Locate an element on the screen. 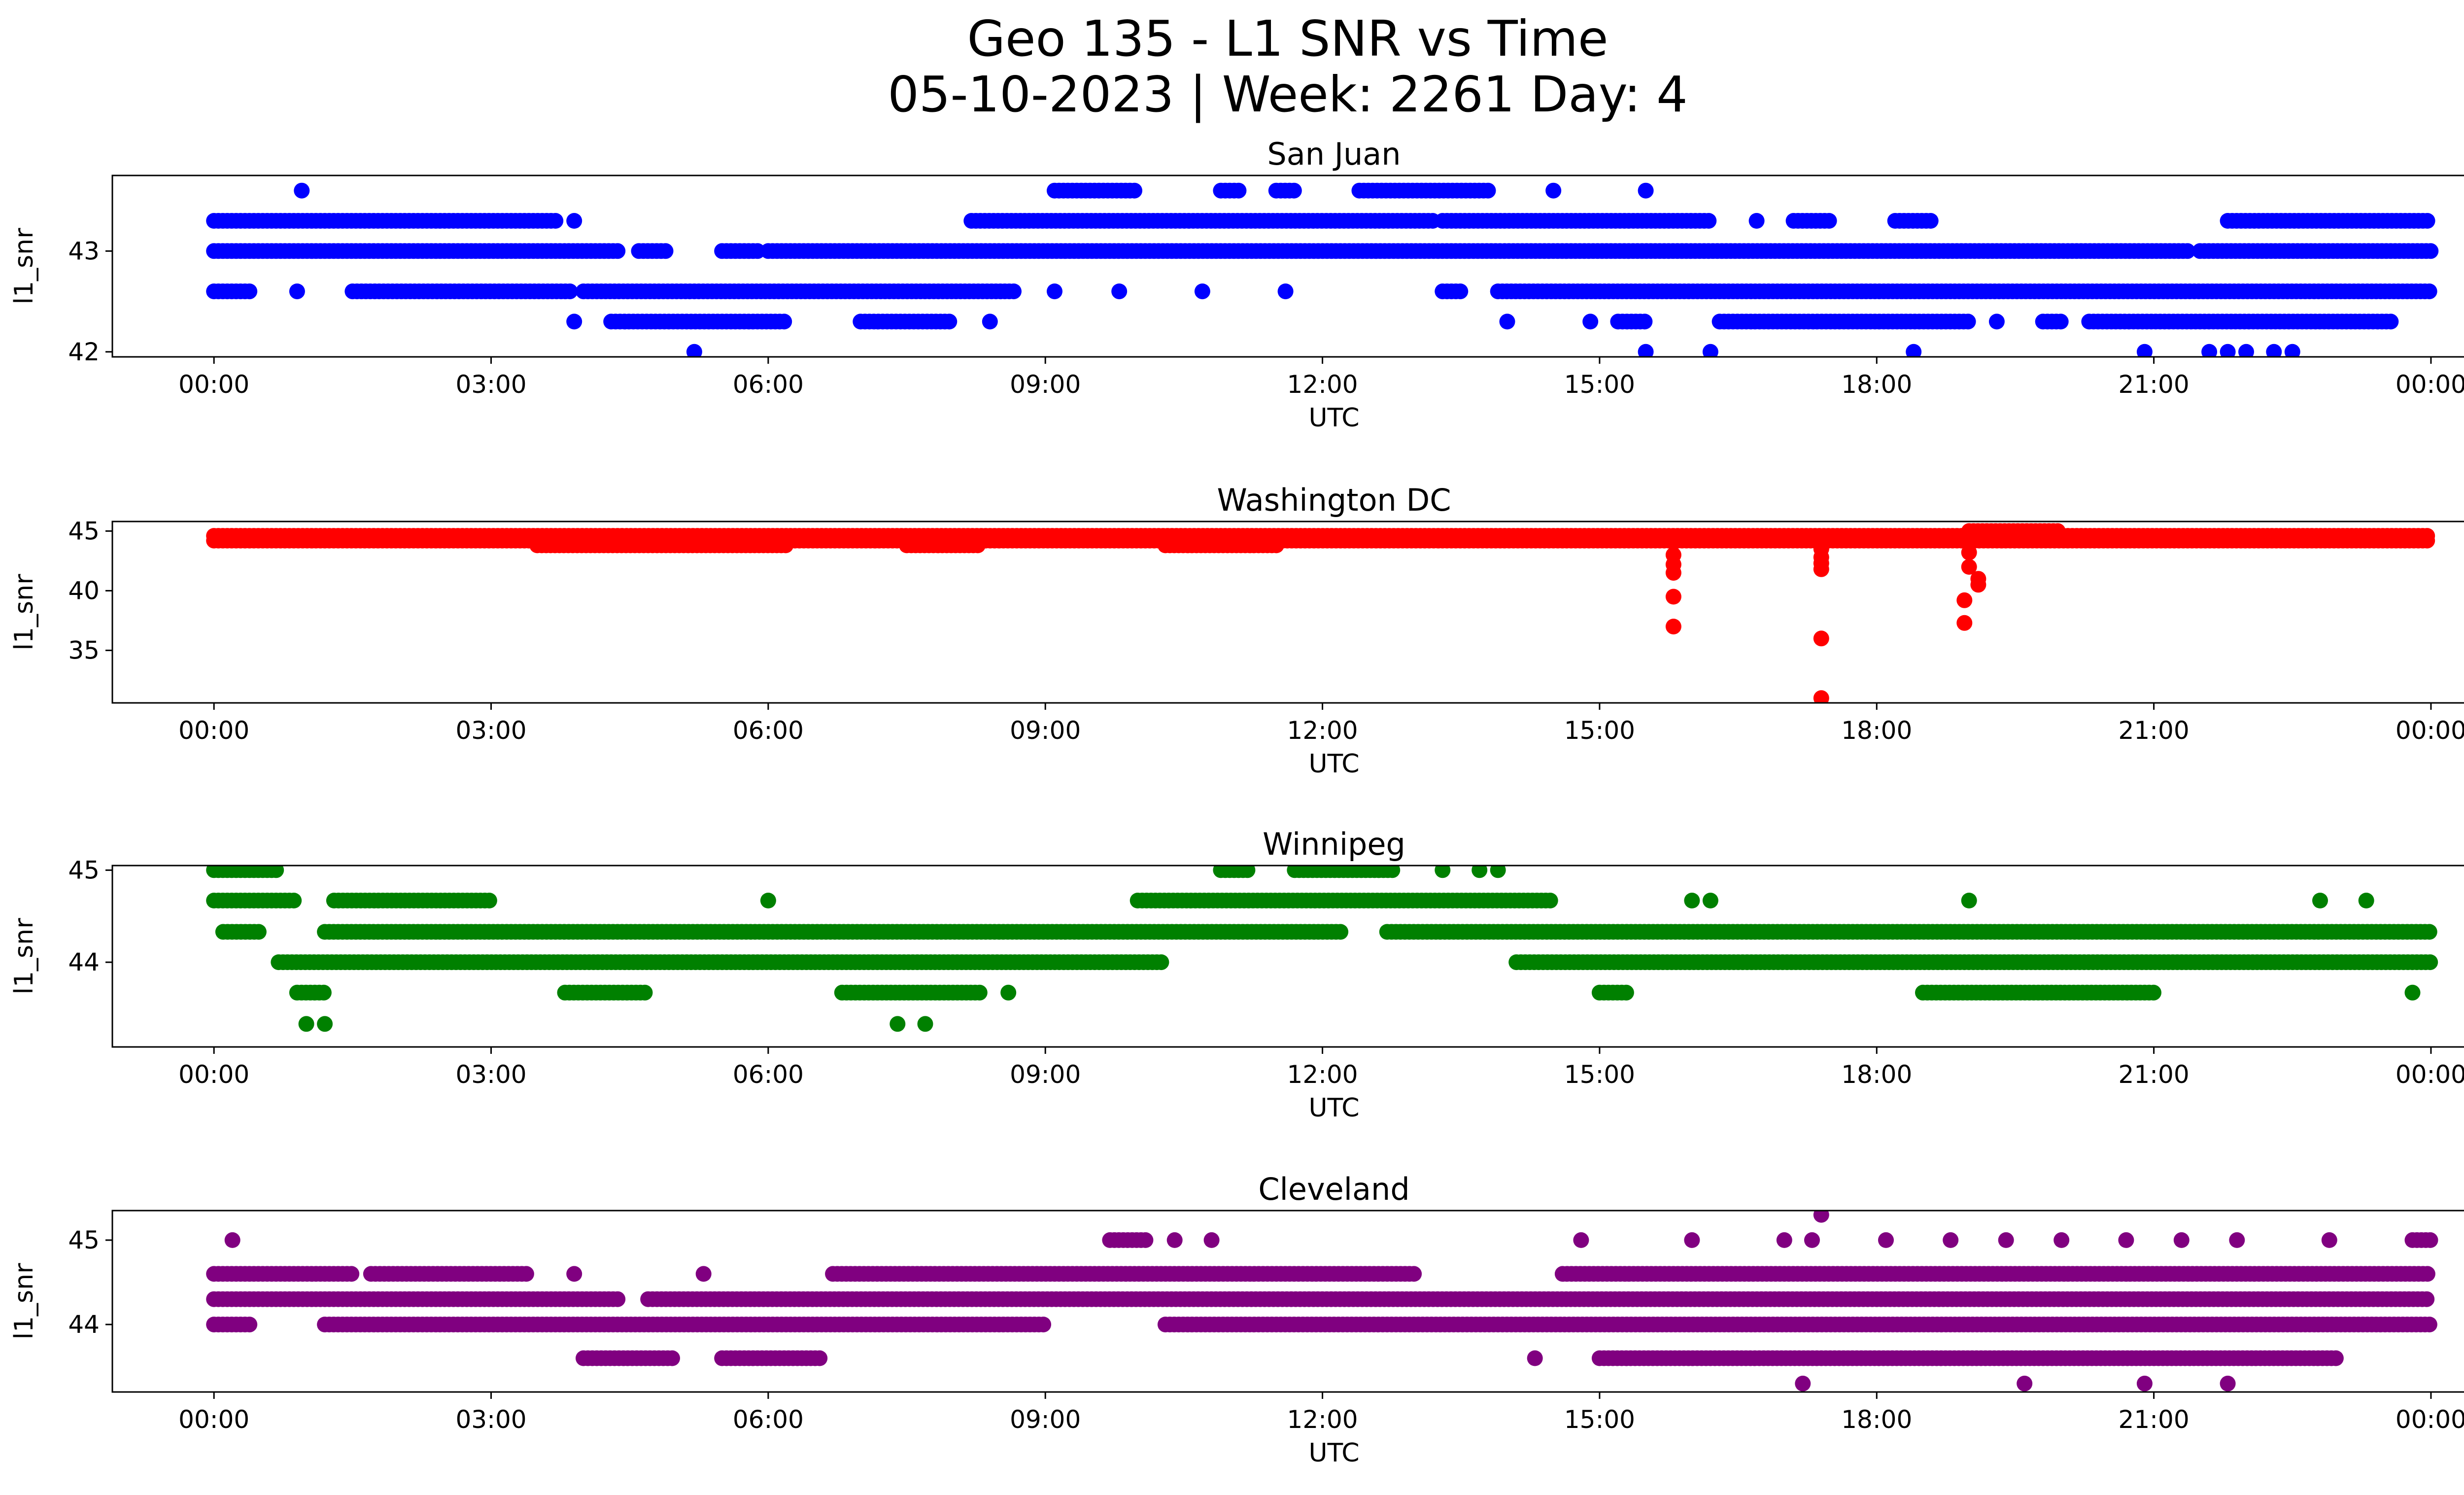 The image size is (2464, 1495). y-tick-label: 43 is located at coordinates (84, 251).